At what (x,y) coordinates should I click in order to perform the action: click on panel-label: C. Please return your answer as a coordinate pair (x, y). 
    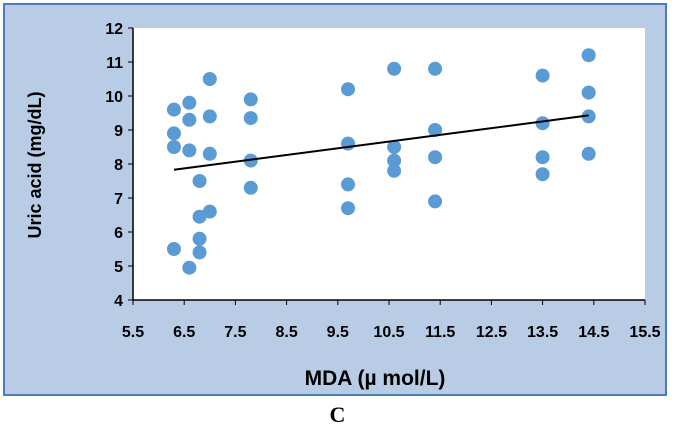
    Looking at the image, I should click on (337, 414).